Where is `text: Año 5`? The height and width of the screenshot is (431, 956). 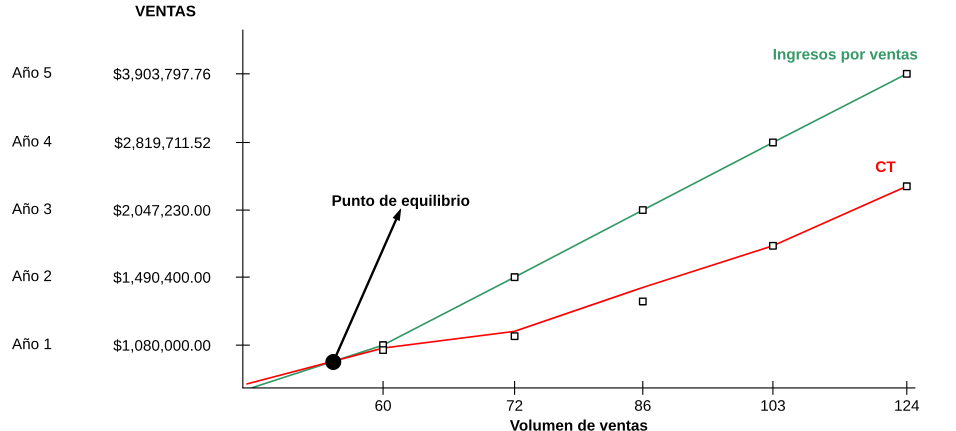 text: Año 5 is located at coordinates (32, 72).